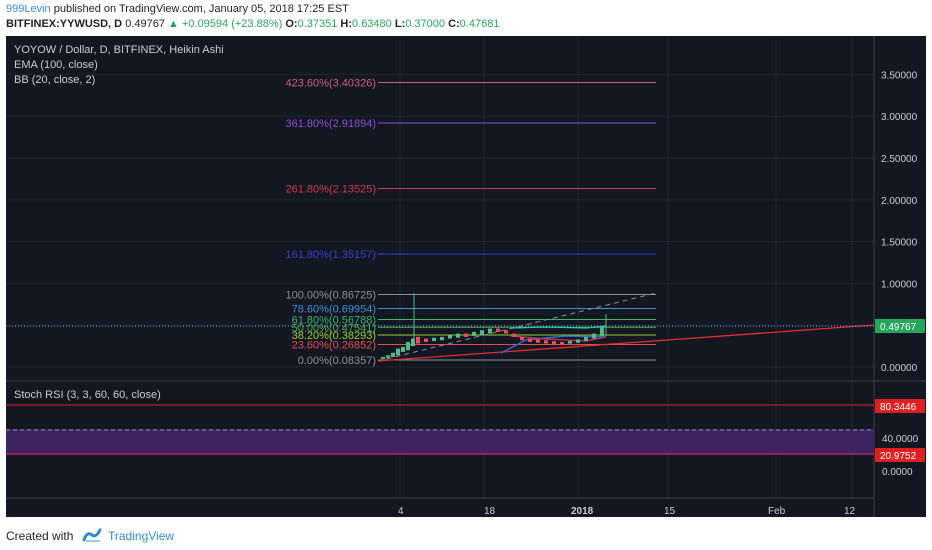 The width and height of the screenshot is (932, 550). I want to click on symbol-label: BITFINEX:YYWUSD, D, so click(64, 24).